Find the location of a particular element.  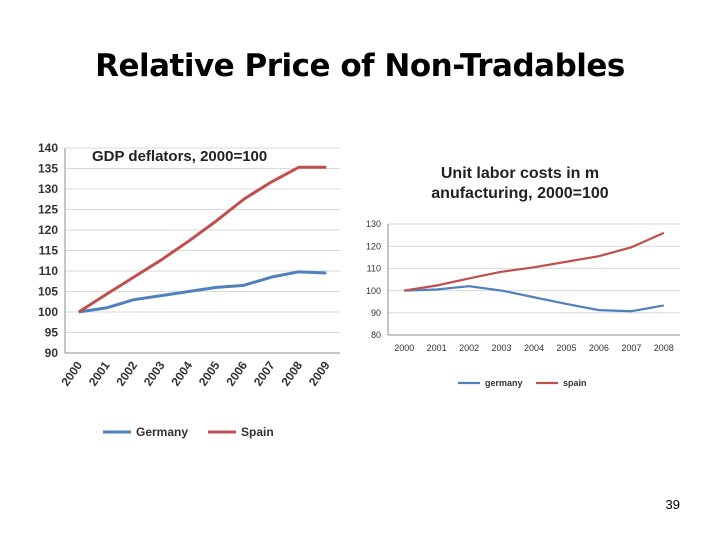

y-tick-label: 80 is located at coordinates (376, 335).